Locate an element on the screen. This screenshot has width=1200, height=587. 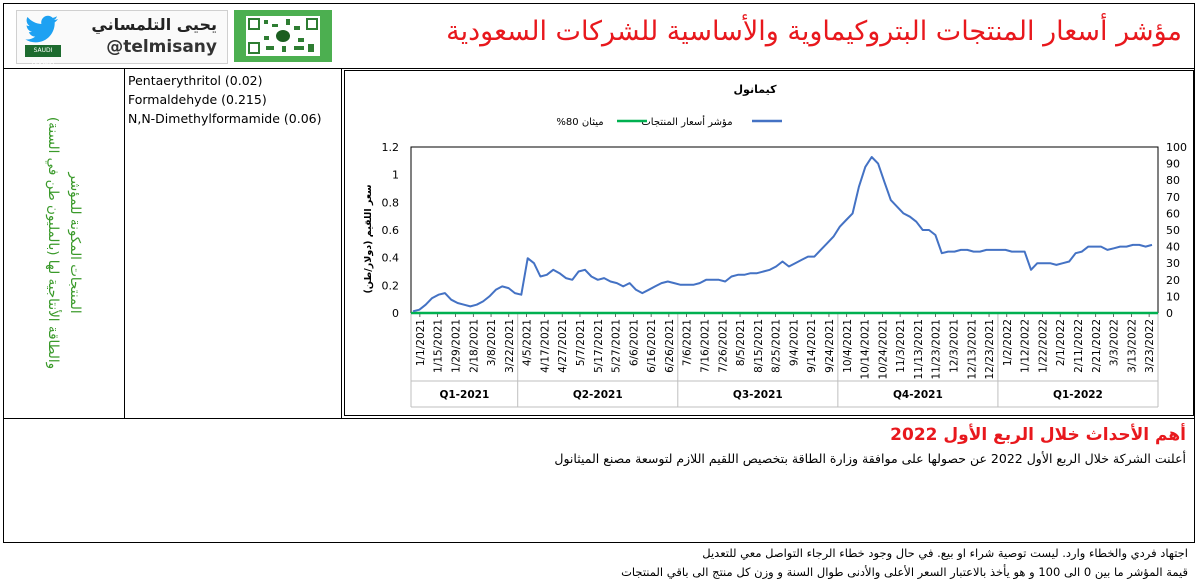
x-tick-label: 1/12/2022 is located at coordinates (1026, 346).